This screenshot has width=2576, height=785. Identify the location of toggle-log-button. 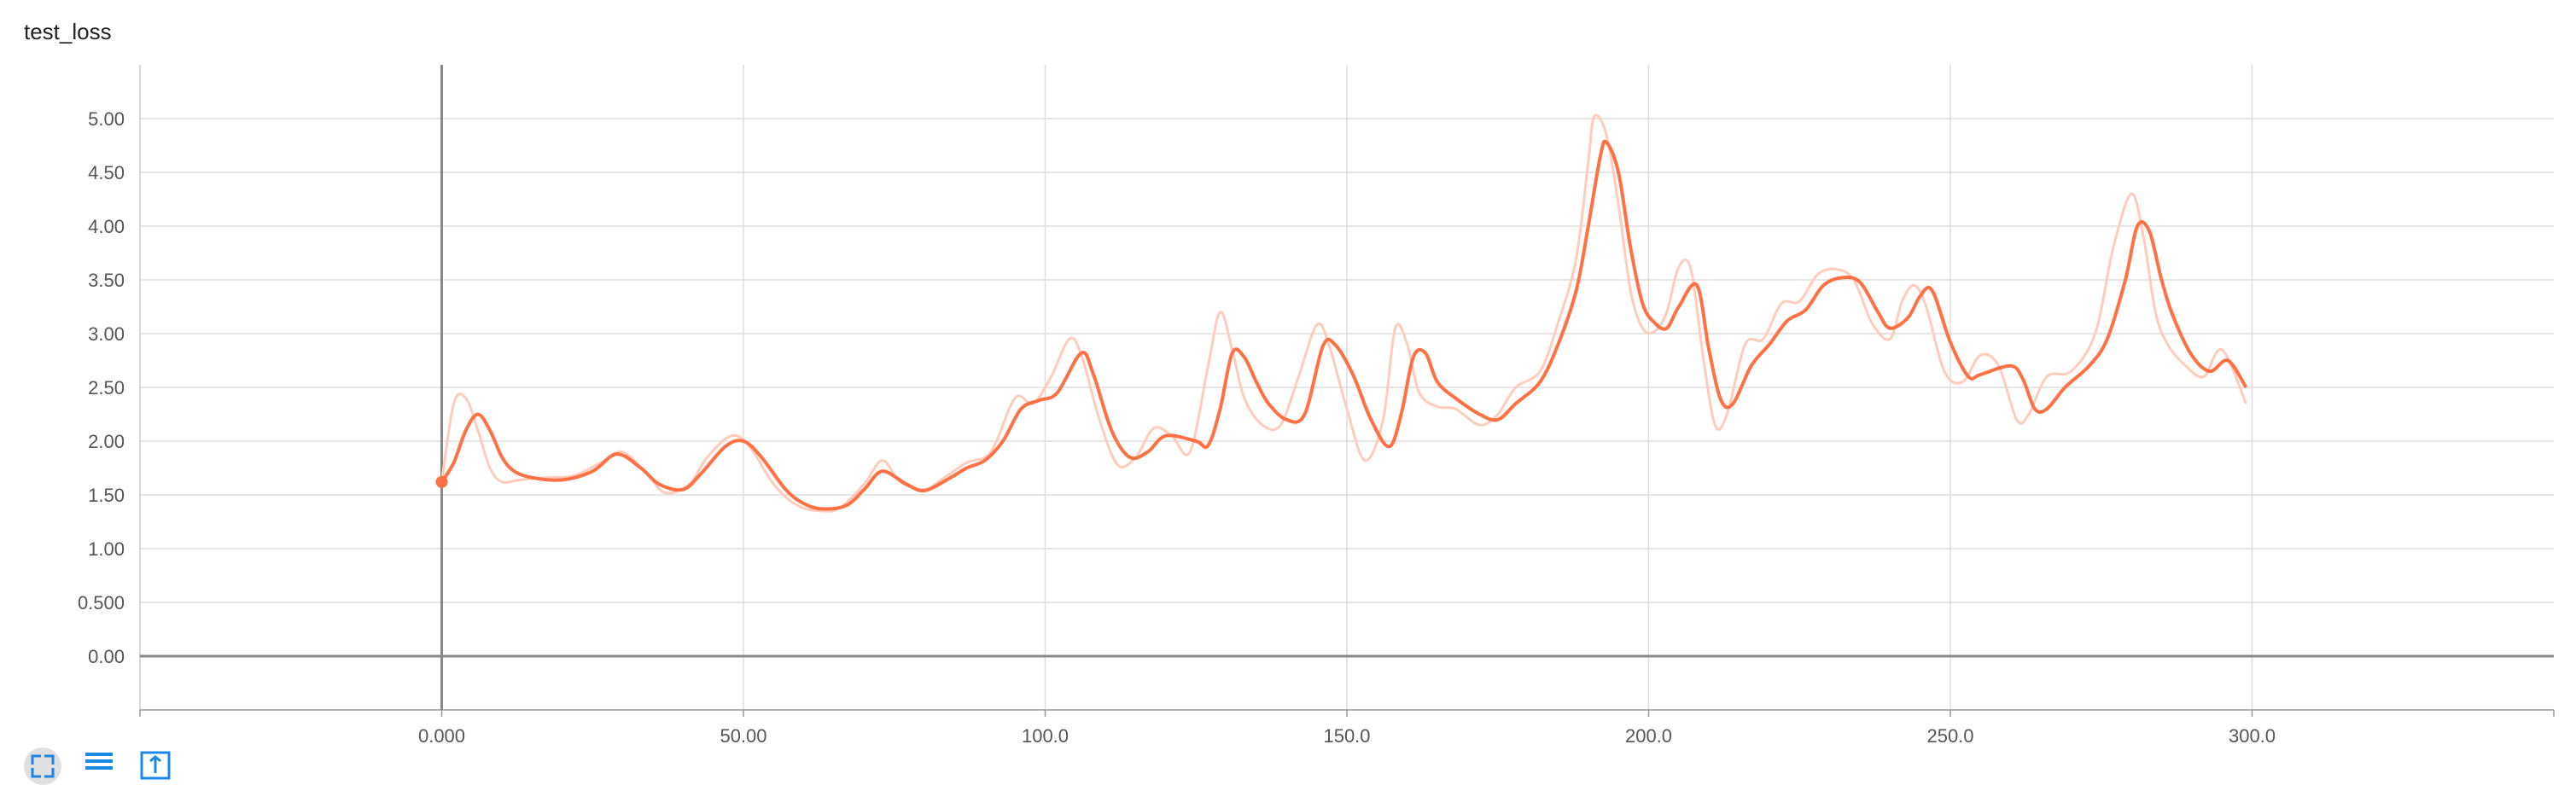
(99, 766).